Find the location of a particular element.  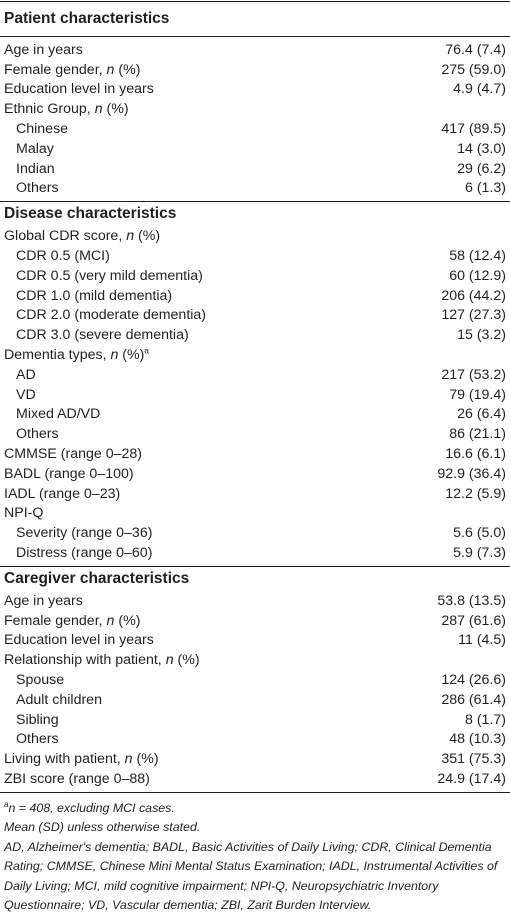

row-label: Female gender, n (%) is located at coordinates (72, 620).